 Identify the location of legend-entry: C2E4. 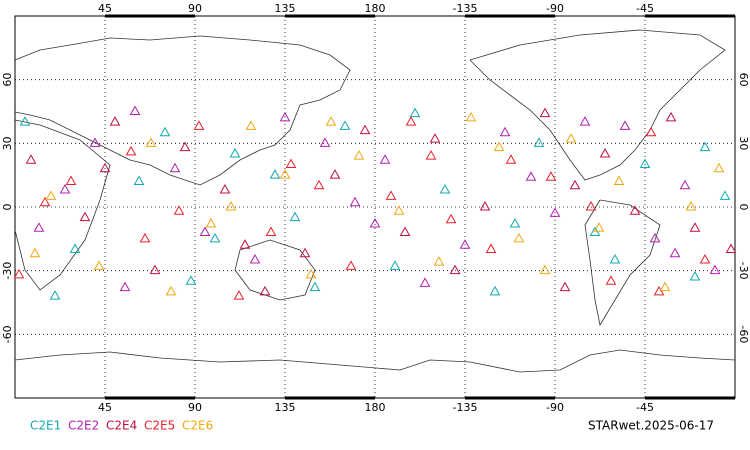
(121, 426).